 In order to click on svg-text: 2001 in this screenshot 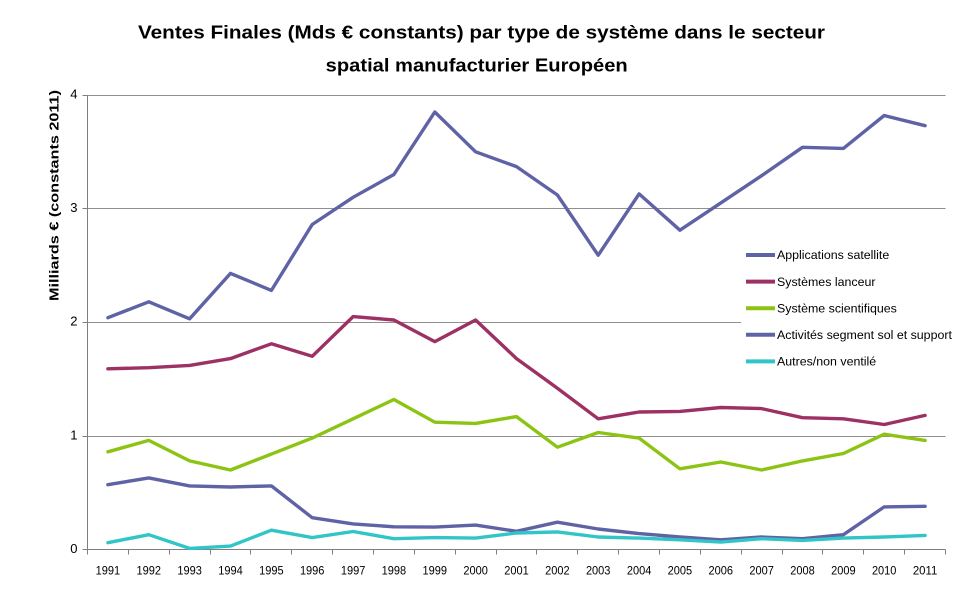, I will do `click(516, 570)`.